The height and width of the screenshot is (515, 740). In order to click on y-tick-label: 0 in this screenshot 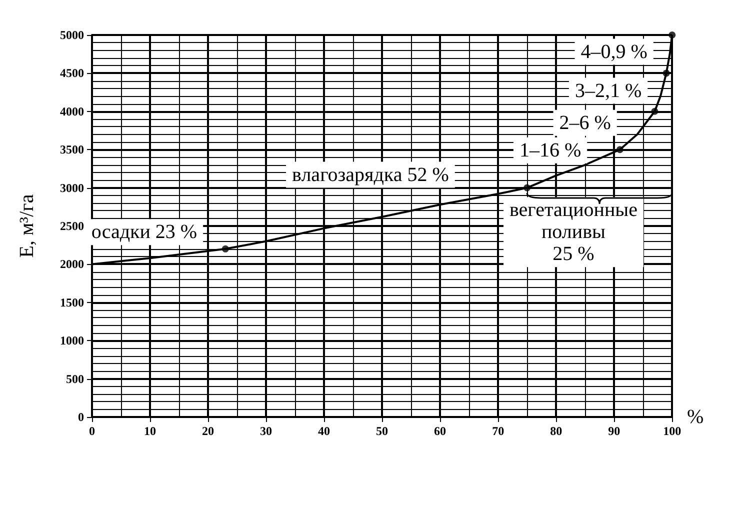, I will do `click(81, 417)`.